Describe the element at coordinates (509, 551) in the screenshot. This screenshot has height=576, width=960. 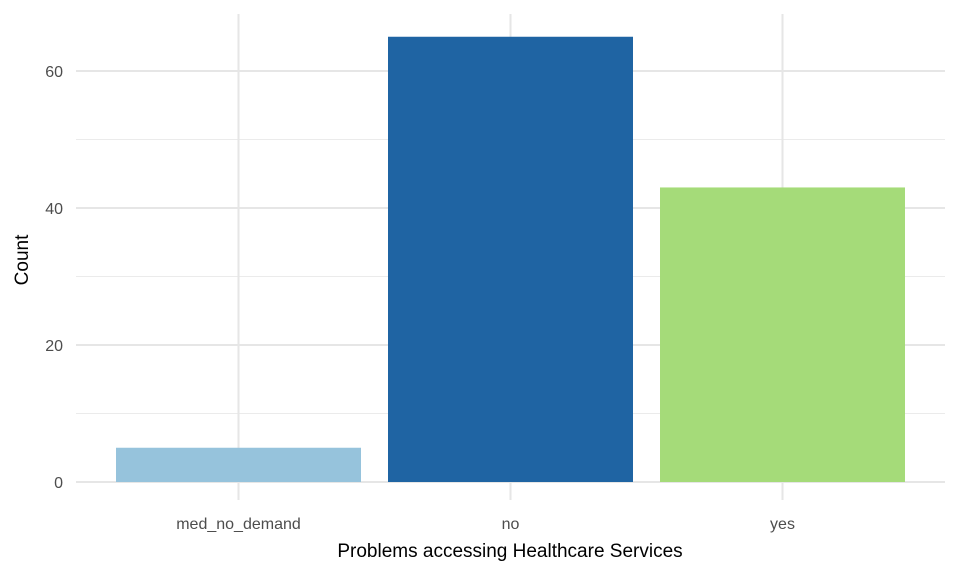
I see `x-axis-title: Problems accessing Healthcare Services` at that location.